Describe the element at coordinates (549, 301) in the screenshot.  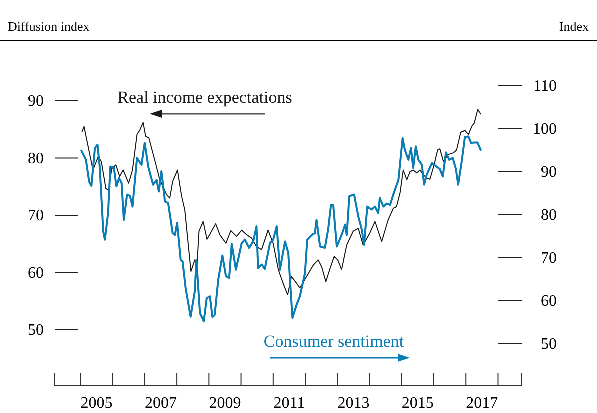
I see `y2-tick-label: 60` at that location.